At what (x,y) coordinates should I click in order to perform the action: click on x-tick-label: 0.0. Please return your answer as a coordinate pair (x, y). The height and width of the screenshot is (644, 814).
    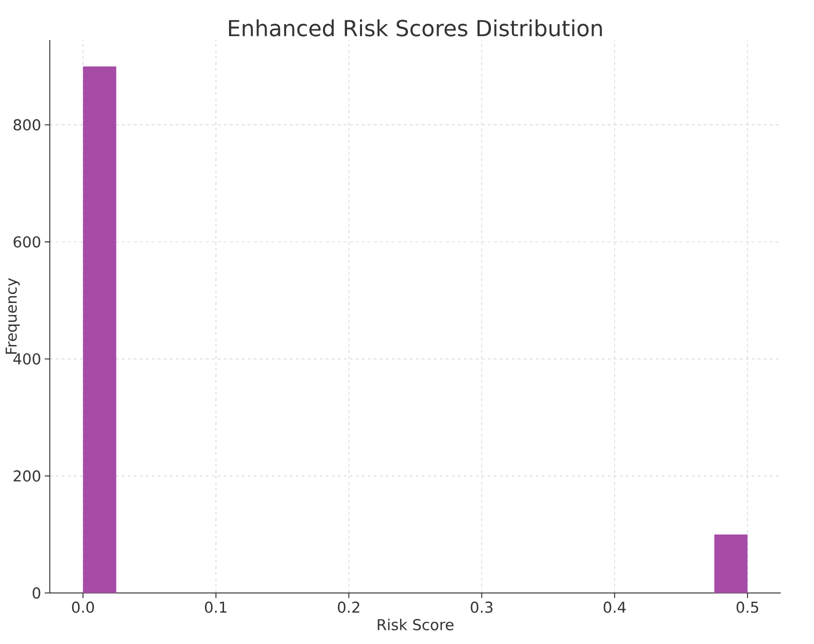
    Looking at the image, I should click on (83, 607).